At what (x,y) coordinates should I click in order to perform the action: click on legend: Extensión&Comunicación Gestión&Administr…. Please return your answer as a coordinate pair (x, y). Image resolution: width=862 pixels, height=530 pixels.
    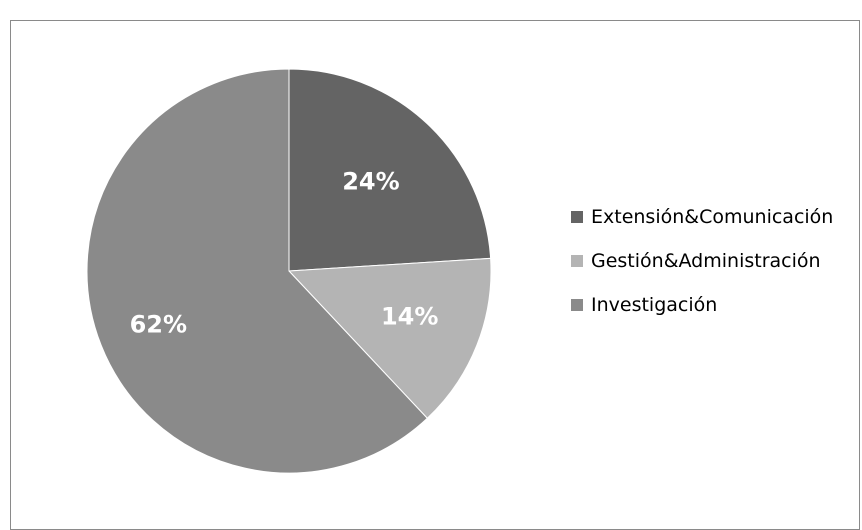
    Looking at the image, I should click on (702, 261).